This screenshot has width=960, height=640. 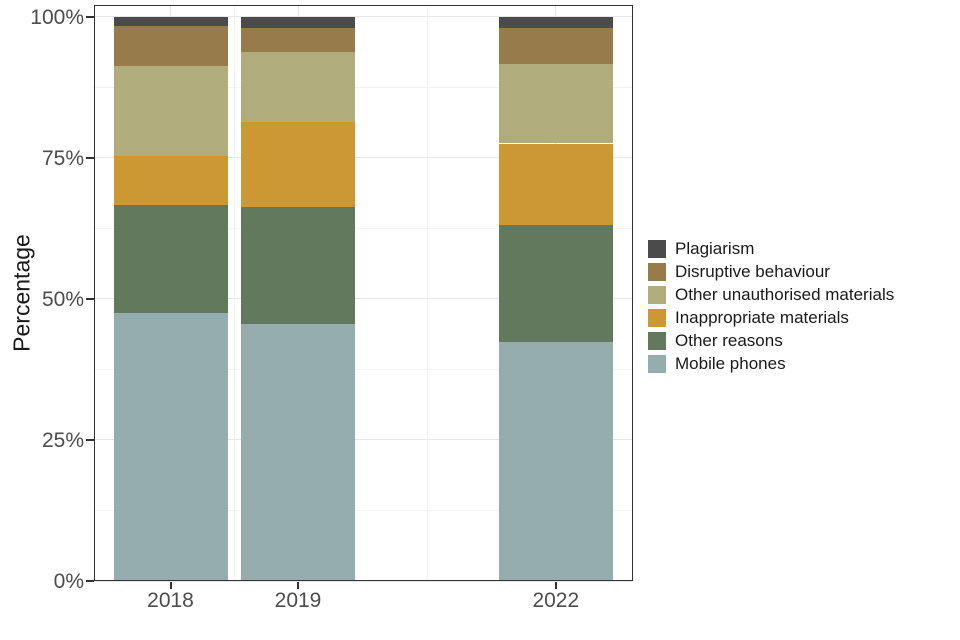 What do you see at coordinates (752, 271) in the screenshot?
I see `legend-item-label: Disruptive behaviour` at bounding box center [752, 271].